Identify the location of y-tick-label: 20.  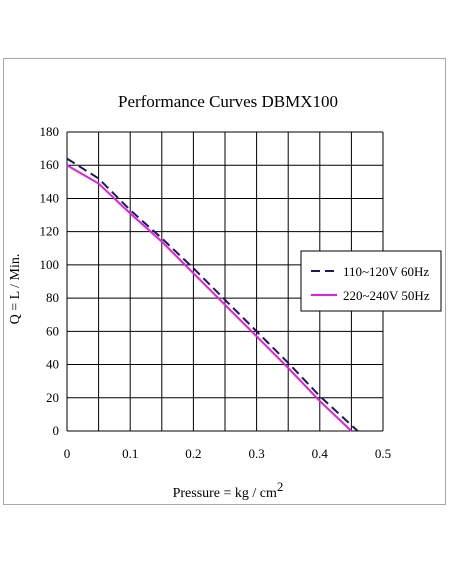
(52, 397).